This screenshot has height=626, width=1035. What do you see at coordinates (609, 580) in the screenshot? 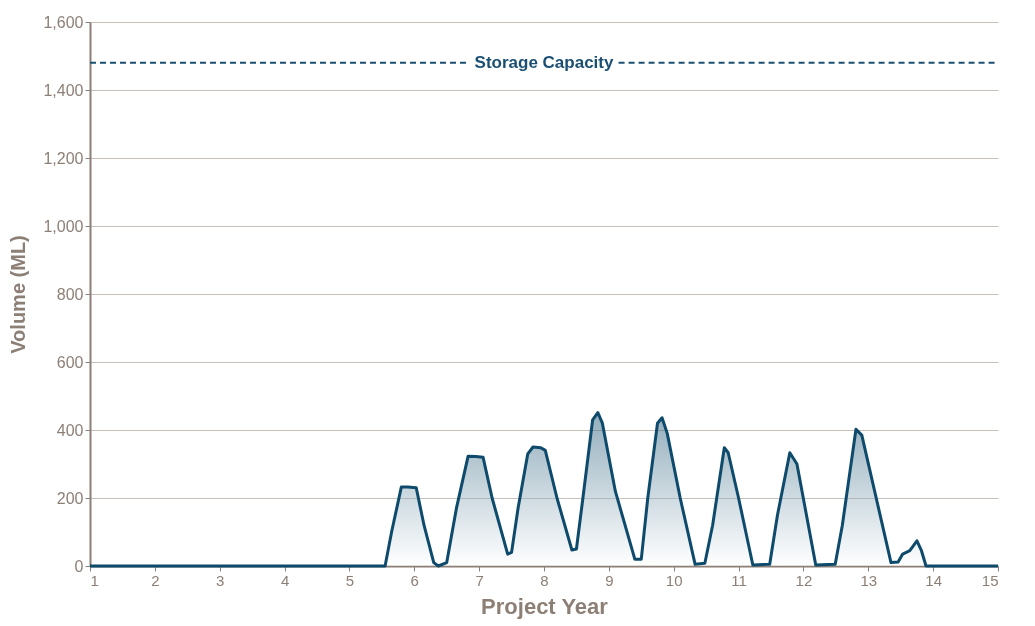
I see `x-tick-label: 9` at bounding box center [609, 580].